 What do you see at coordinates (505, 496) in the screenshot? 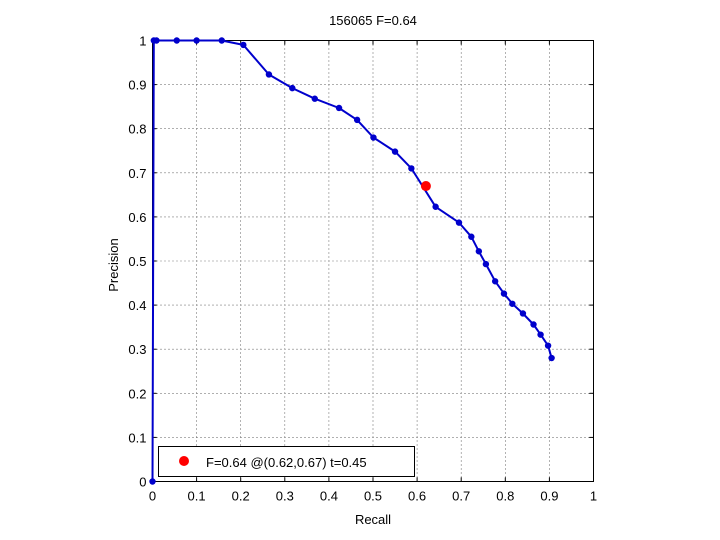
I see `x-tick-label: 0.8` at bounding box center [505, 496].